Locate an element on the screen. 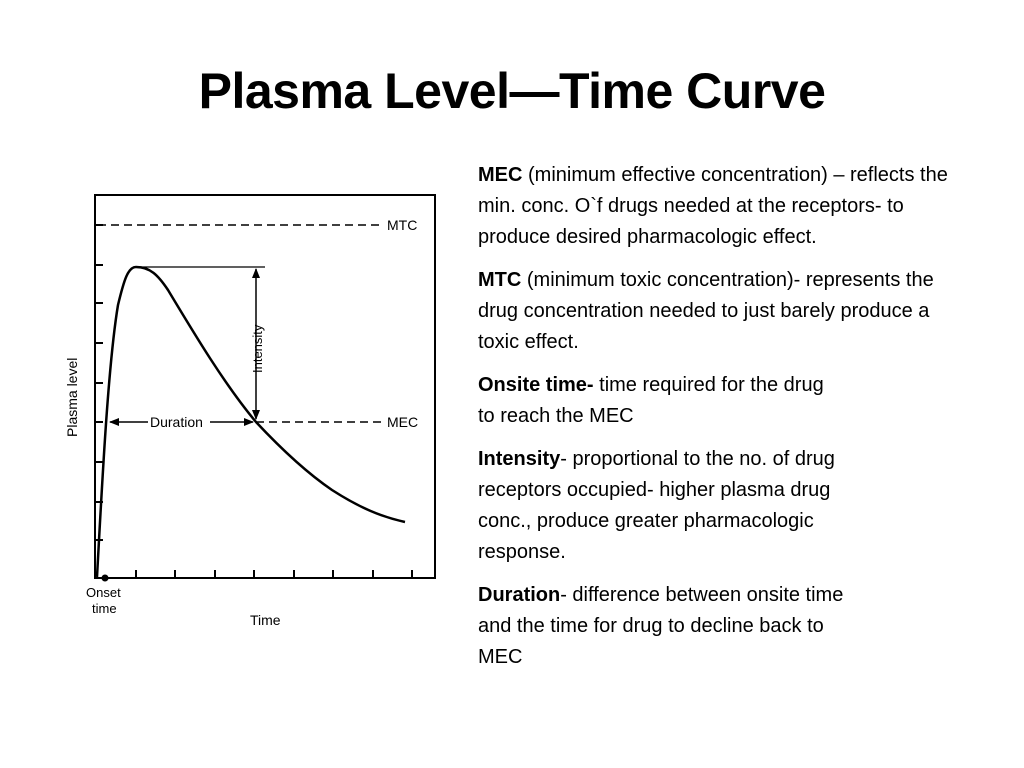 The height and width of the screenshot is (768, 1024). intensity-label: Intensity is located at coordinates (257, 348).